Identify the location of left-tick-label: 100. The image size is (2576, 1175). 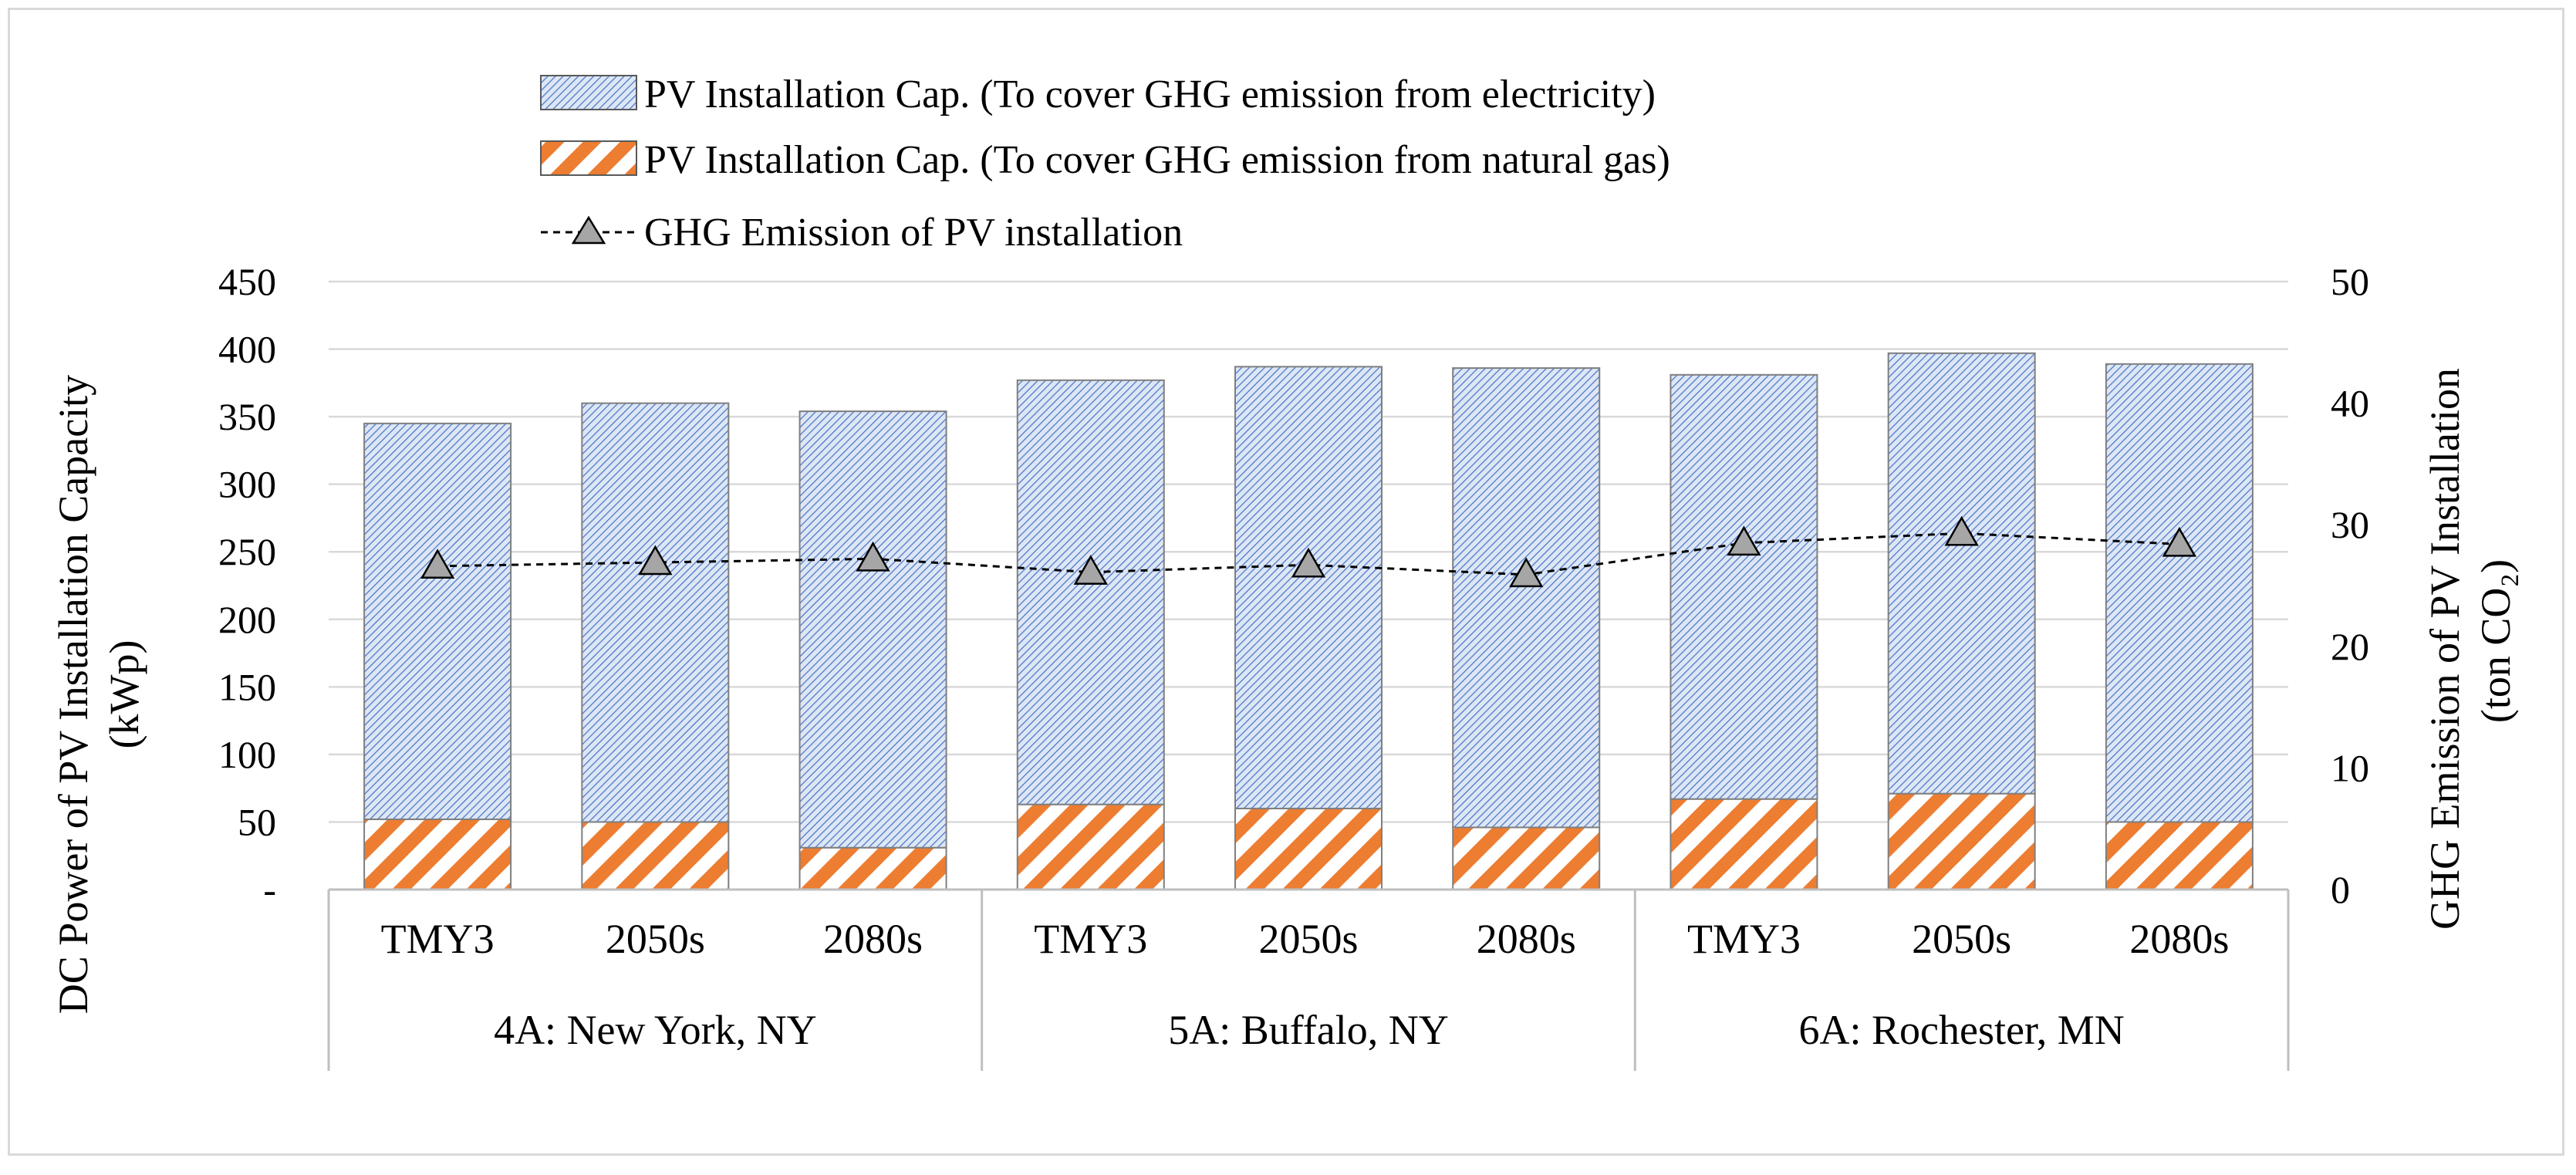
(247, 754).